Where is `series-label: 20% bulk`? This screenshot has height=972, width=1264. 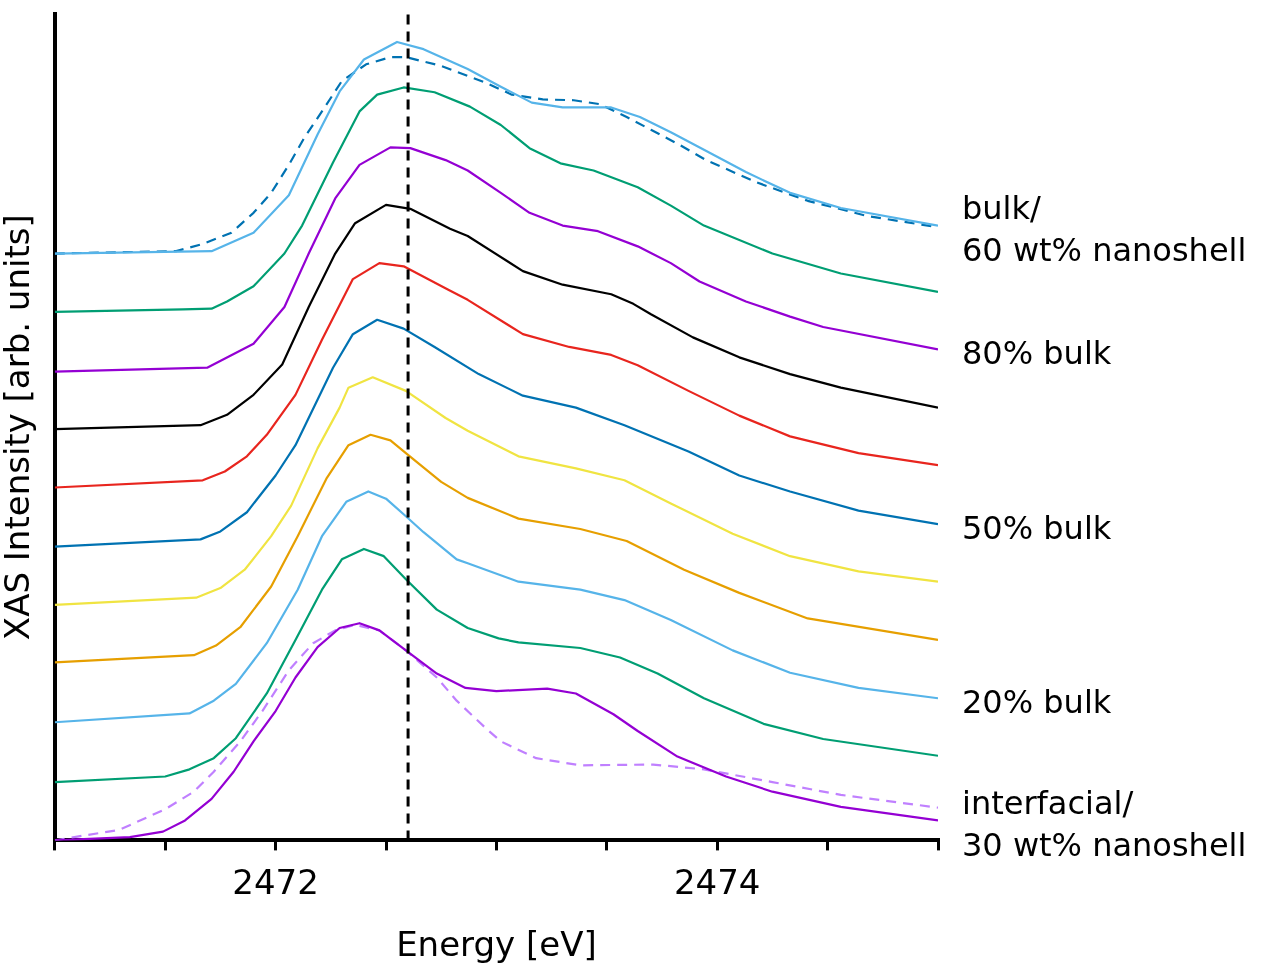
series-label: 20% bulk is located at coordinates (1037, 701).